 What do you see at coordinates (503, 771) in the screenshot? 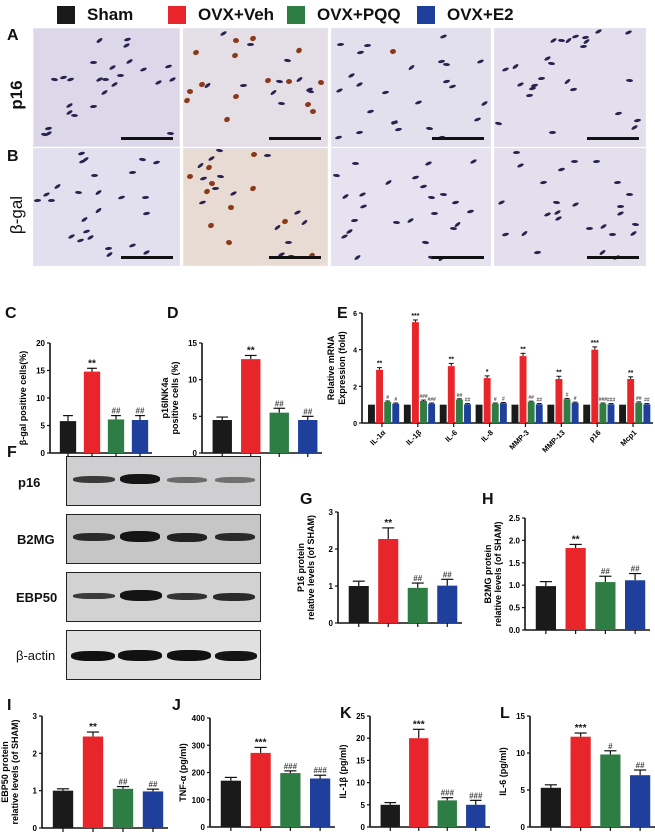
I see `y-axis-label: IL-6 (pg/ml)` at bounding box center [503, 771].